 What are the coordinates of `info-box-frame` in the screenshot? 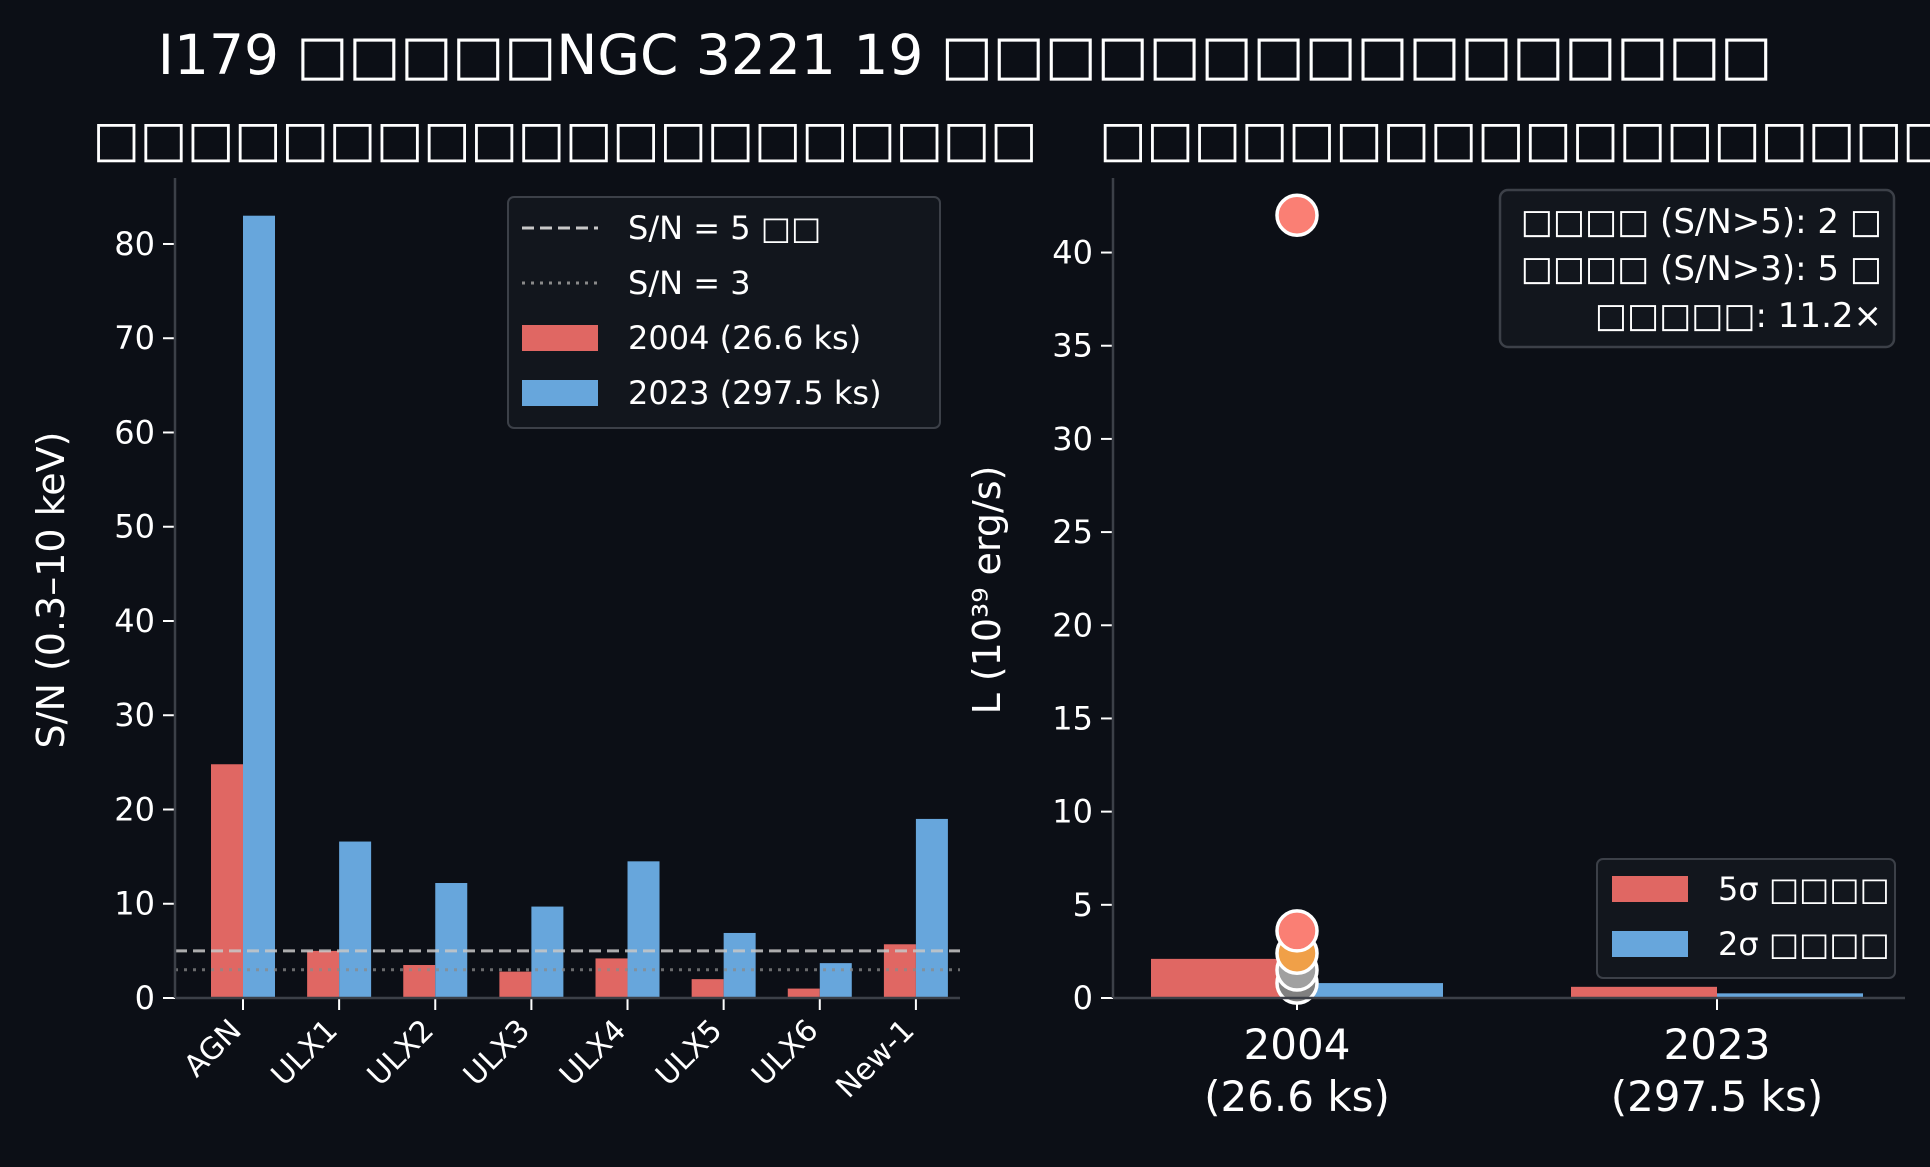 It's located at (1697, 268).